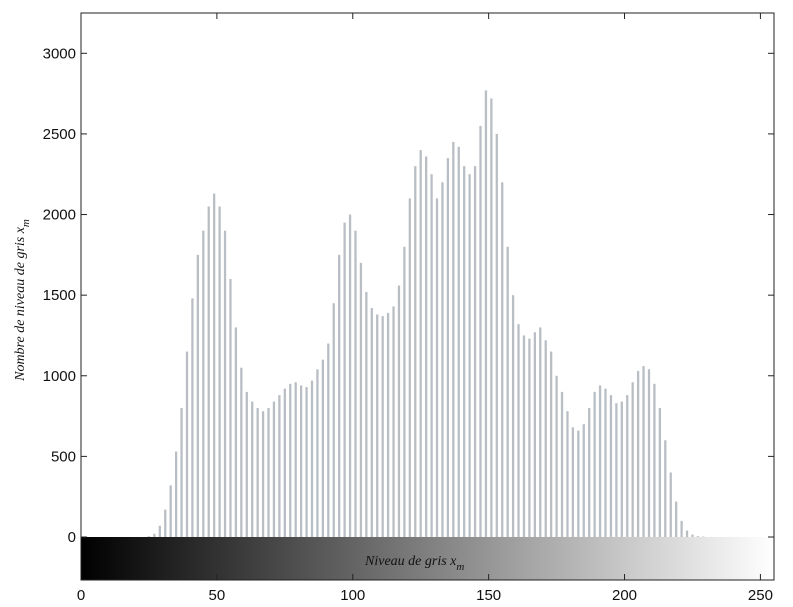 The height and width of the screenshot is (607, 793). Describe the element at coordinates (59, 376) in the screenshot. I see `y-tick-label: 1000` at that location.